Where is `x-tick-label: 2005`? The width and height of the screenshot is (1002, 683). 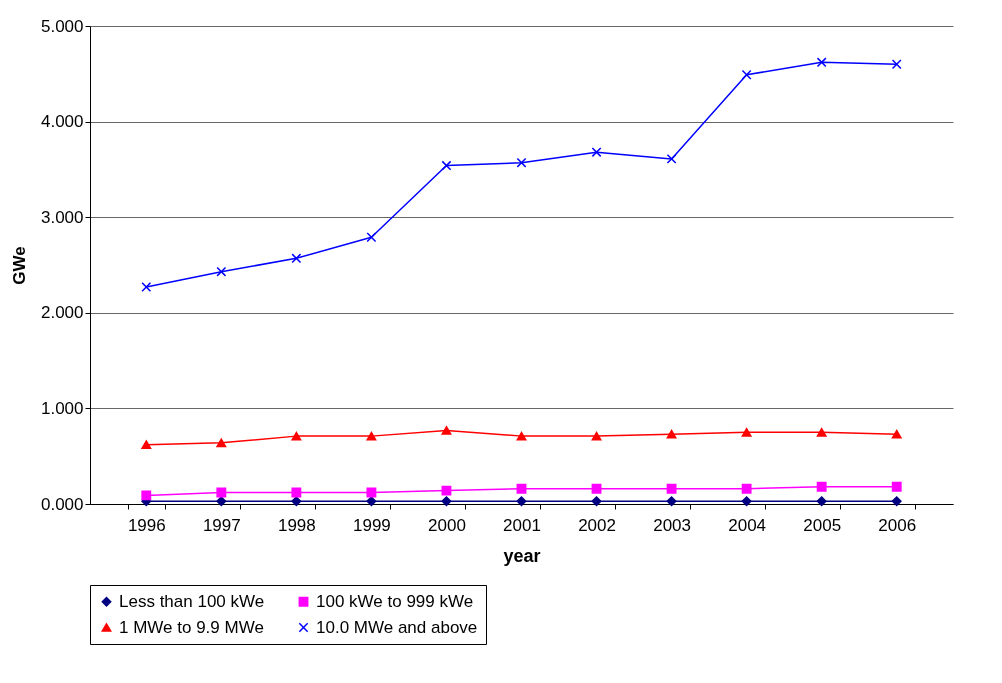 x-tick-label: 2005 is located at coordinates (822, 525).